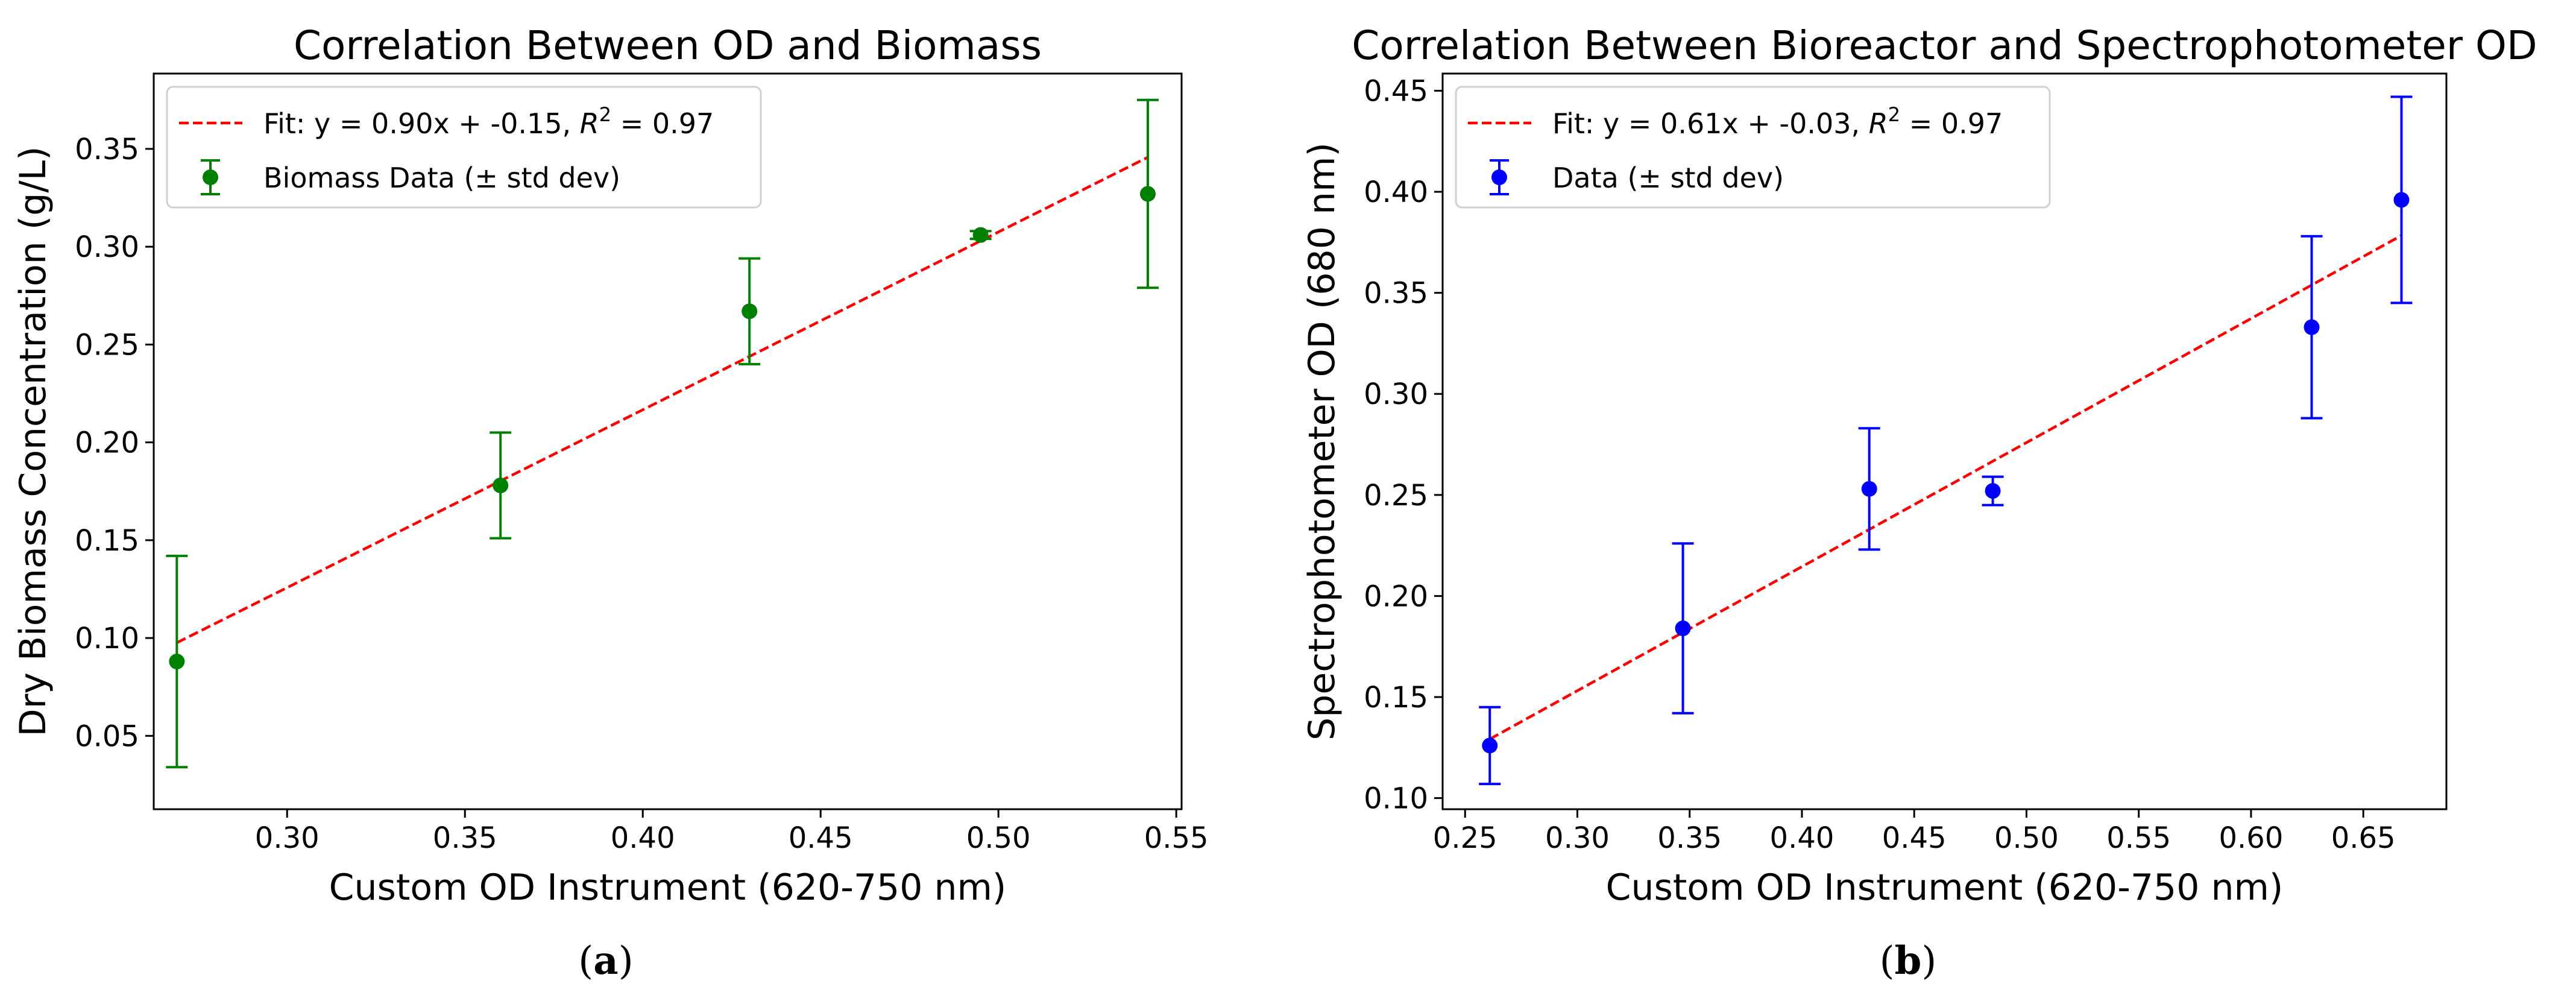  What do you see at coordinates (643, 838) in the screenshot?
I see `chart-a-x-tick-label: 0.40` at bounding box center [643, 838].